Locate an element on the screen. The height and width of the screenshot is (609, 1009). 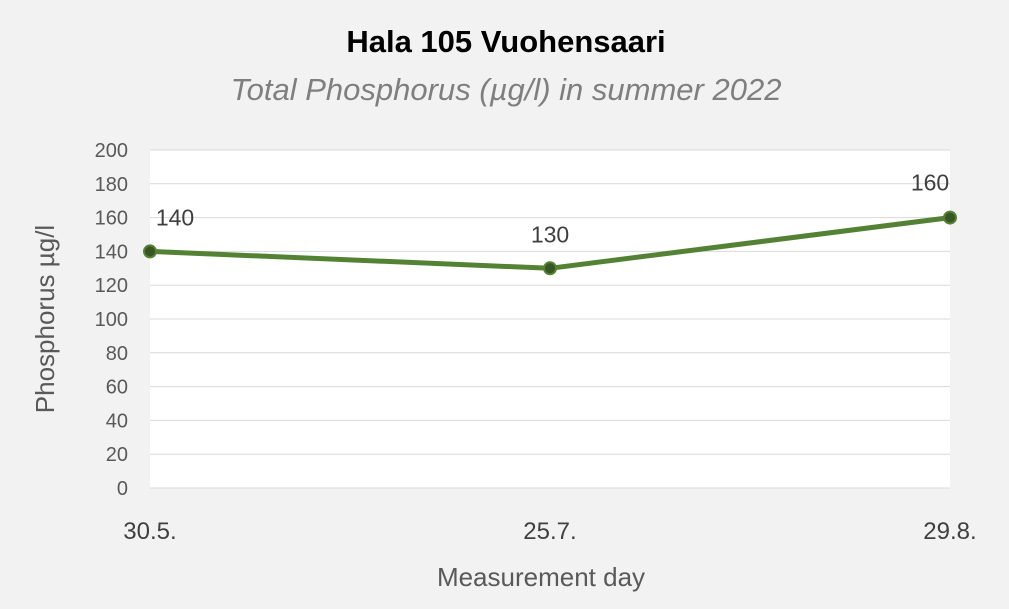
y-tick-label: 200 is located at coordinates (111, 151).